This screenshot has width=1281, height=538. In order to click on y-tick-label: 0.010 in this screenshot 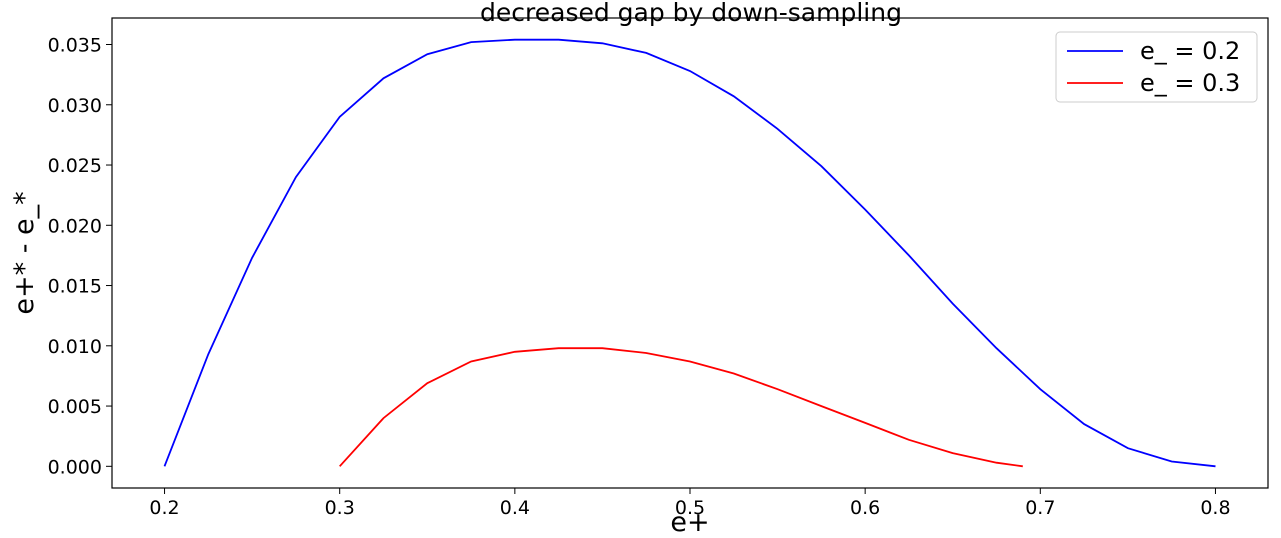, I will do `click(75, 347)`.